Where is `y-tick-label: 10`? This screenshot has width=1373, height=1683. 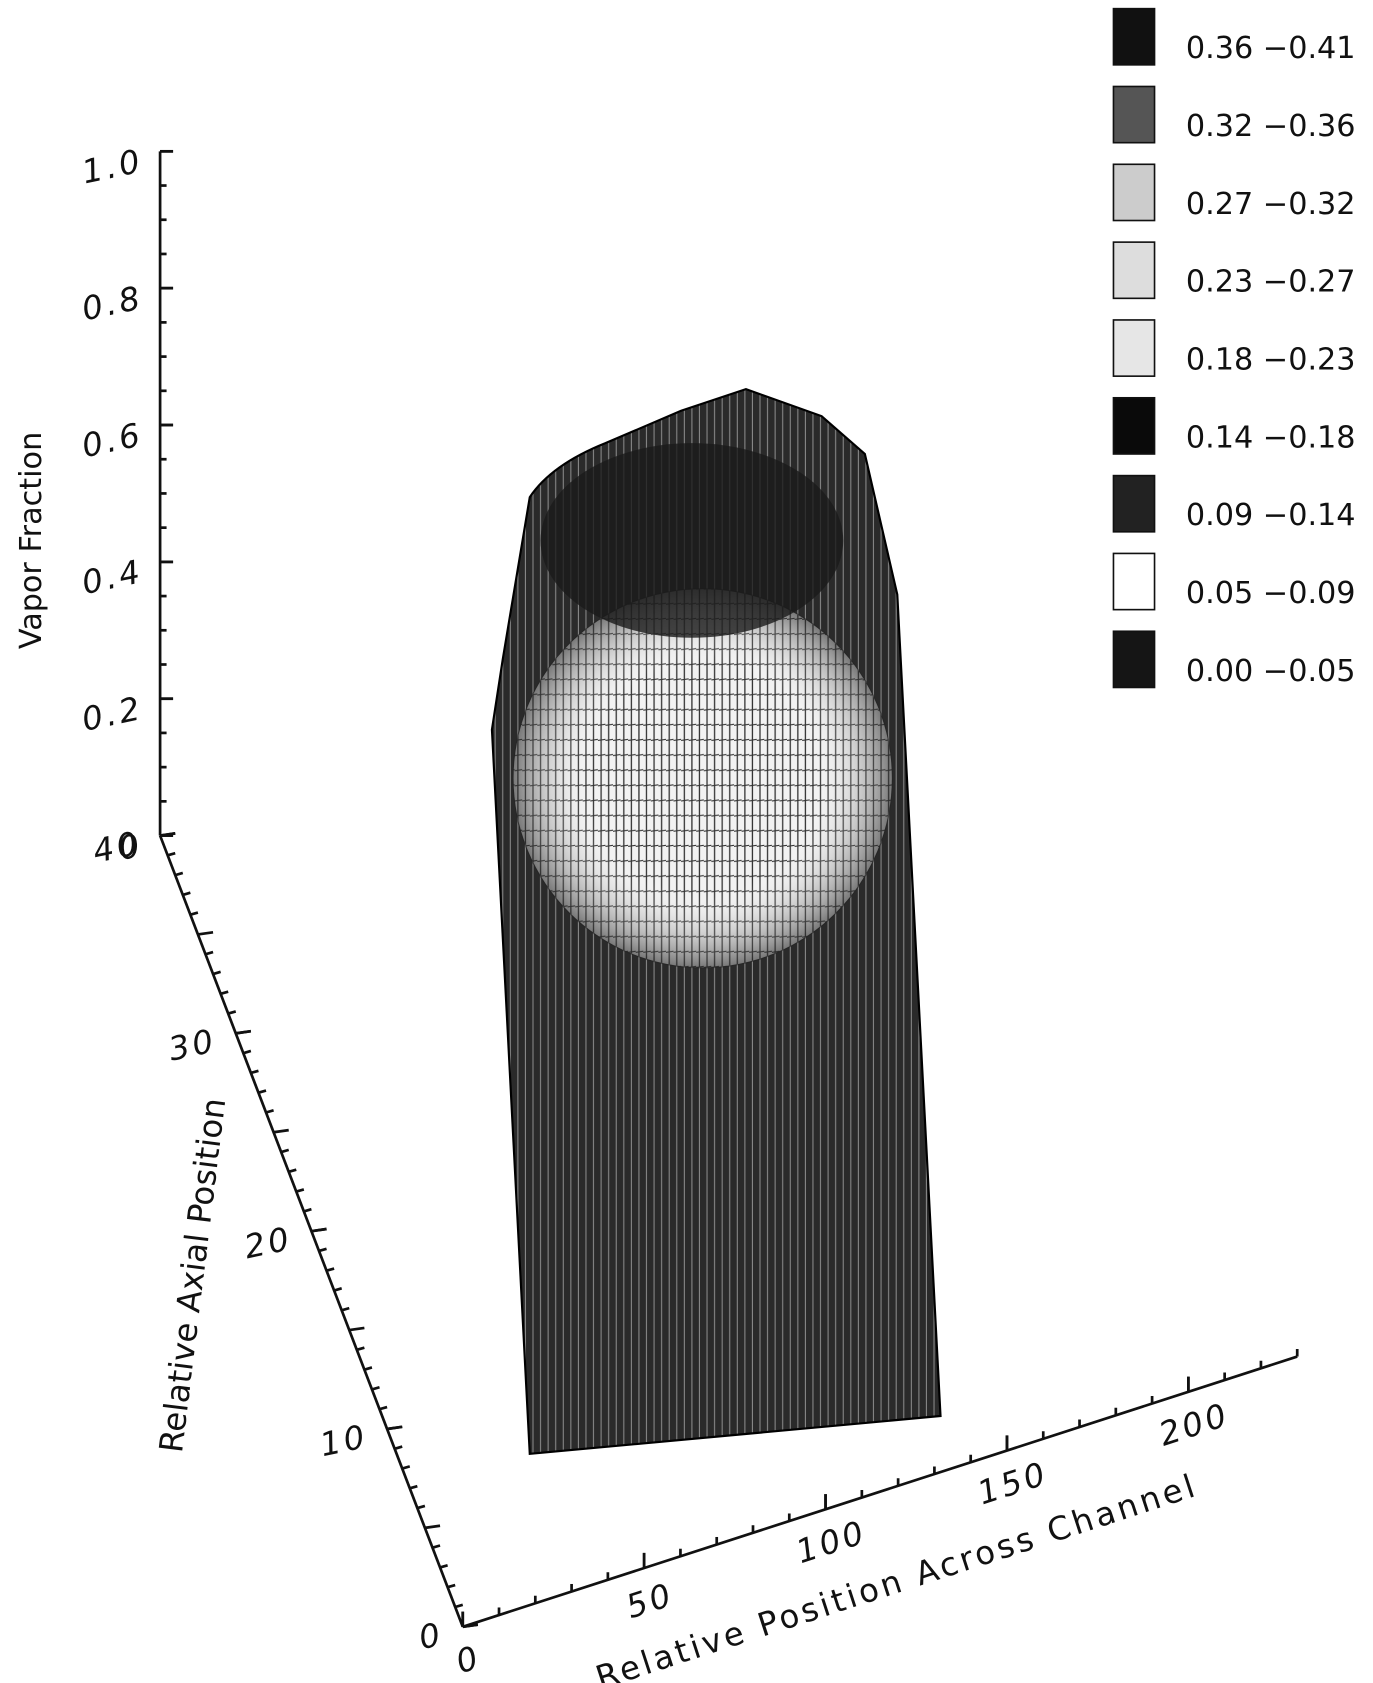 y-tick-label: 10 is located at coordinates (344, 1440).